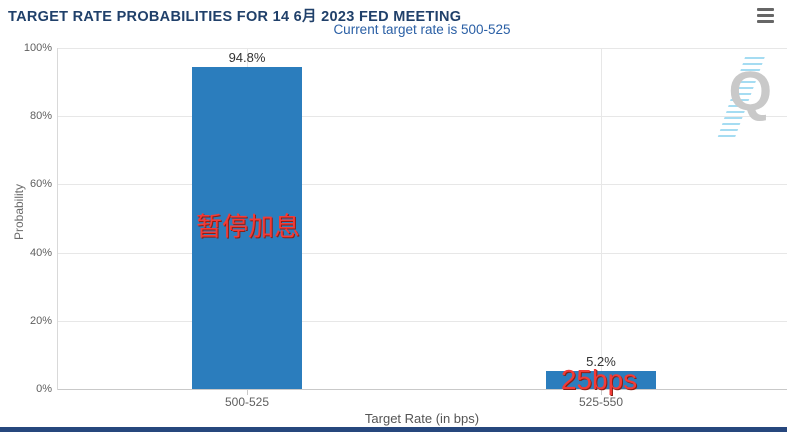  I want to click on x-axis-line, so click(422, 389).